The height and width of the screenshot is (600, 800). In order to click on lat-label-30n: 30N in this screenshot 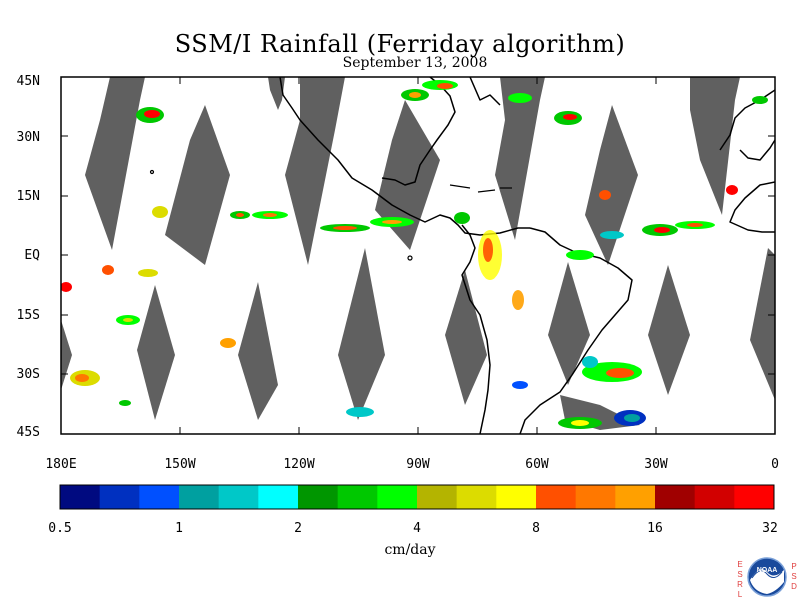, I will do `click(28, 137)`.